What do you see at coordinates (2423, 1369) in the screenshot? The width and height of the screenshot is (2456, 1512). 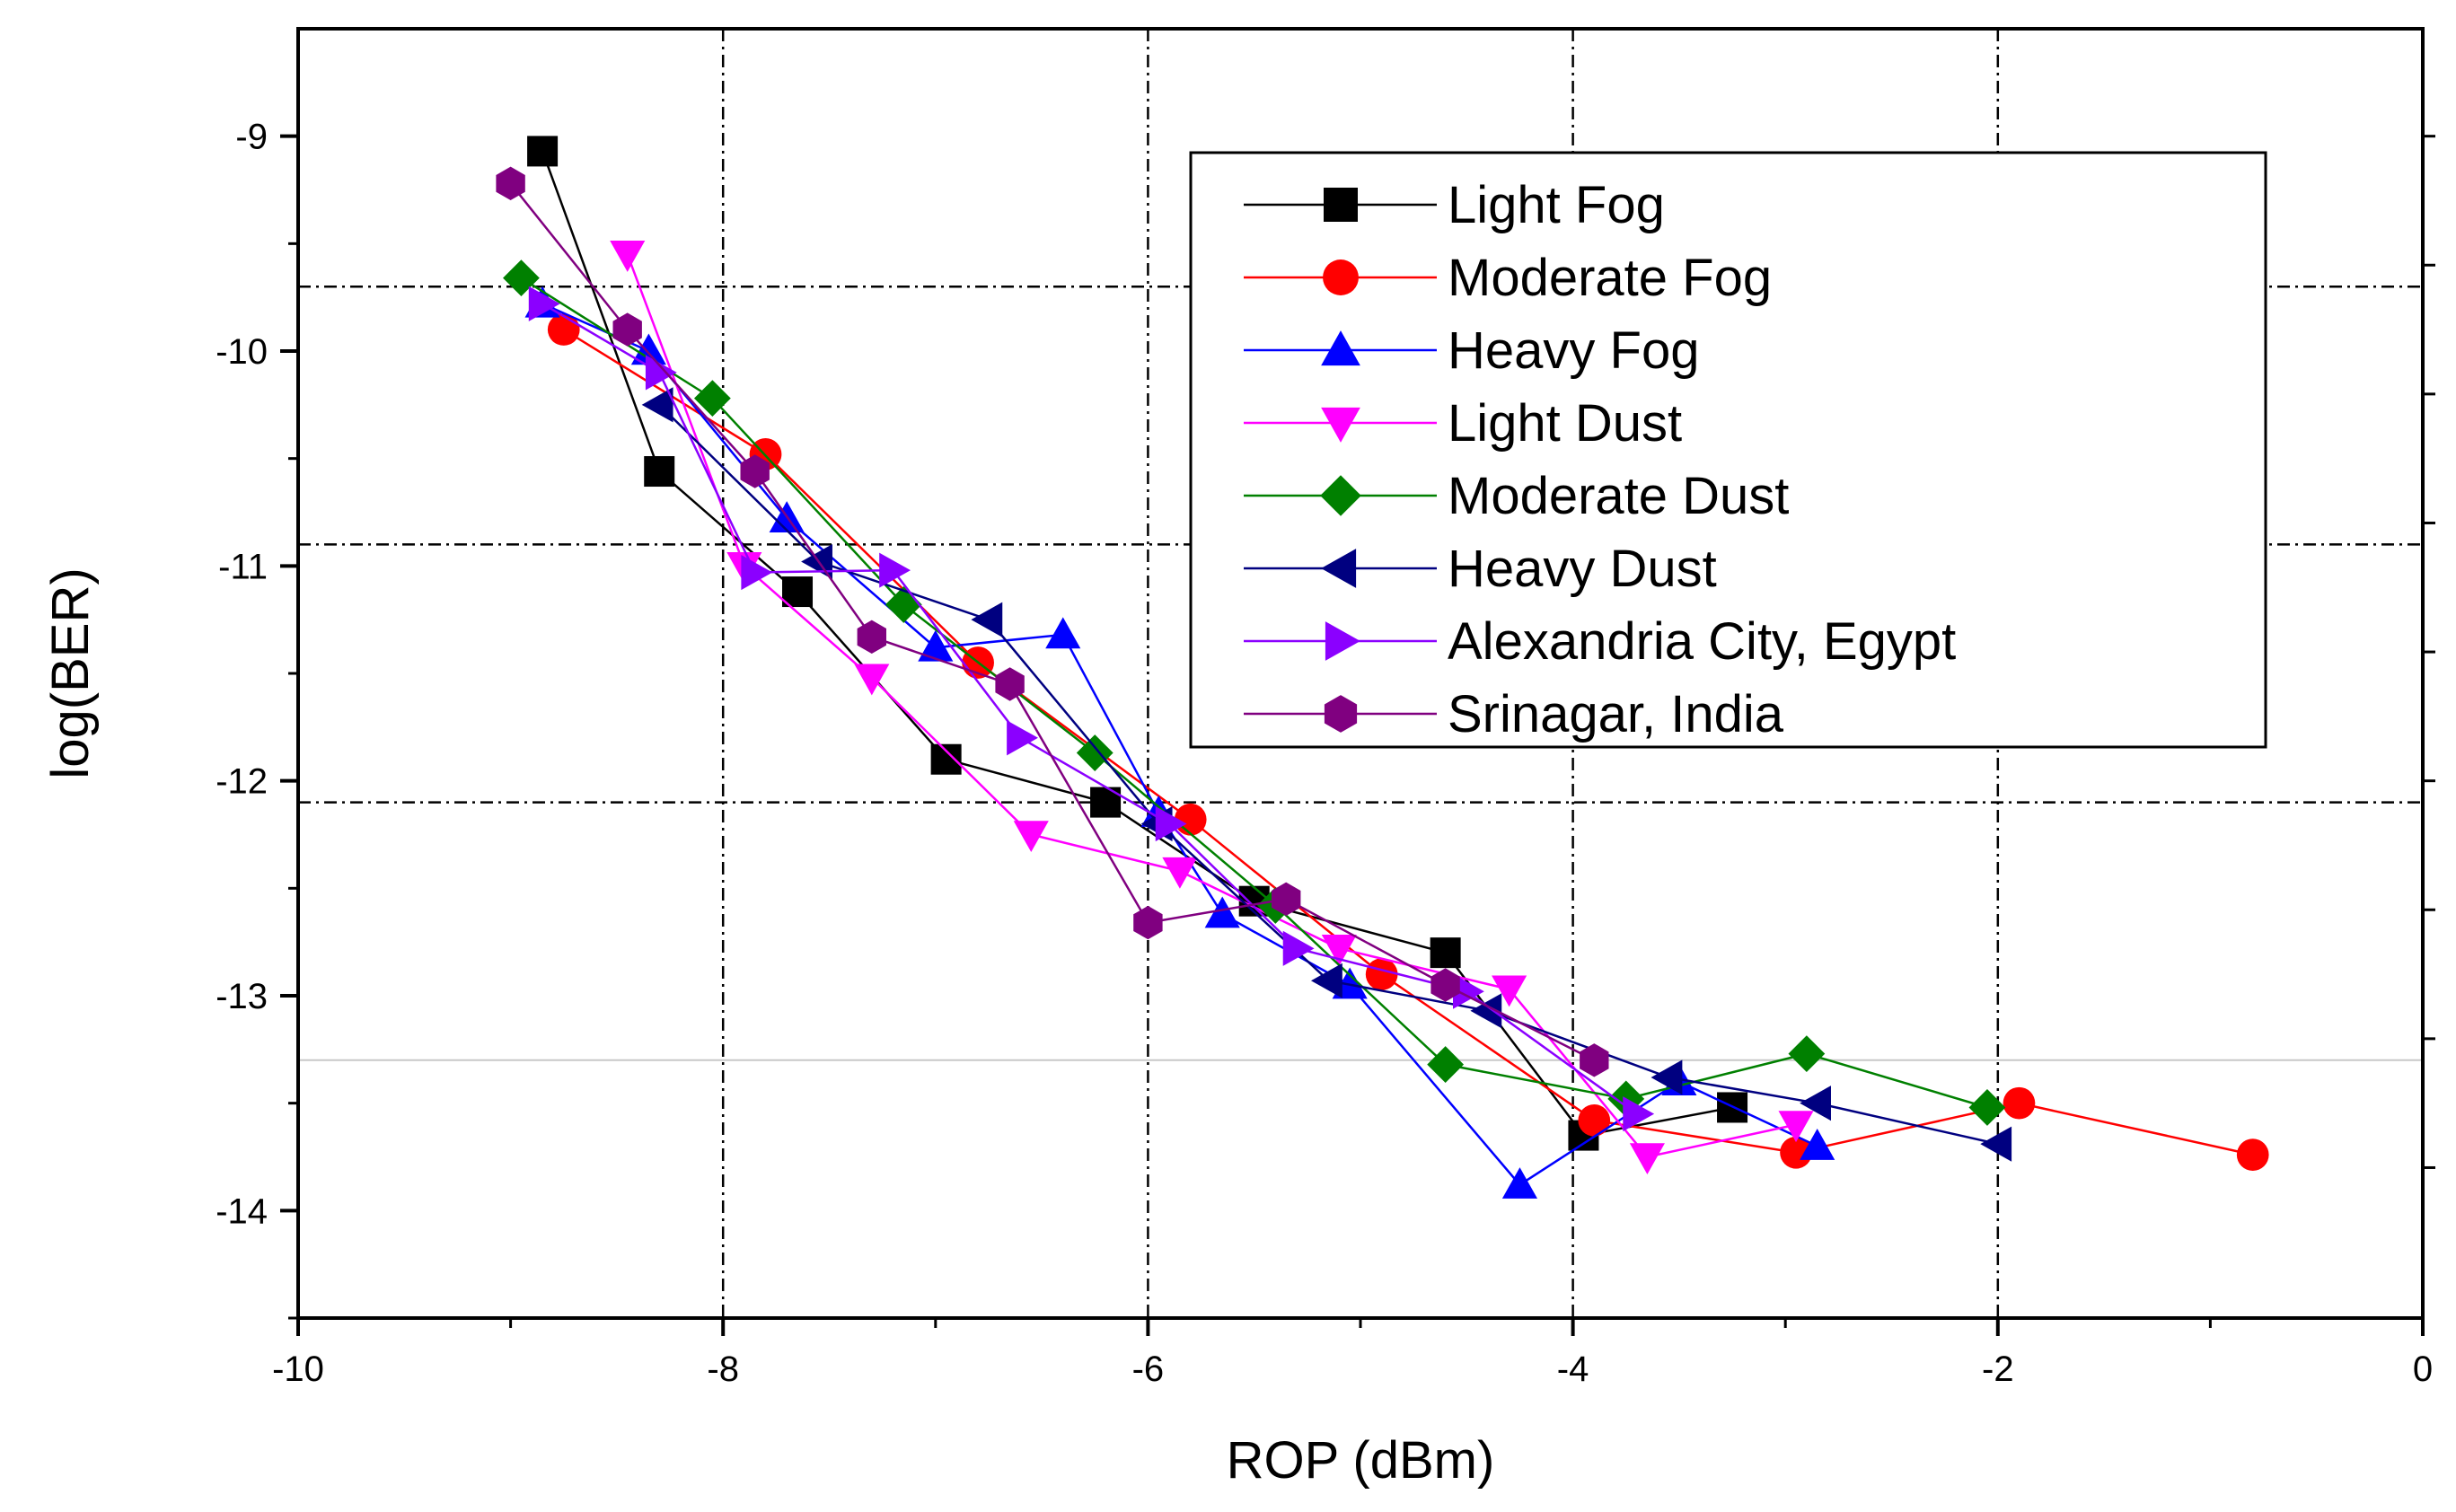 I see `x-tick-label: 0` at bounding box center [2423, 1369].